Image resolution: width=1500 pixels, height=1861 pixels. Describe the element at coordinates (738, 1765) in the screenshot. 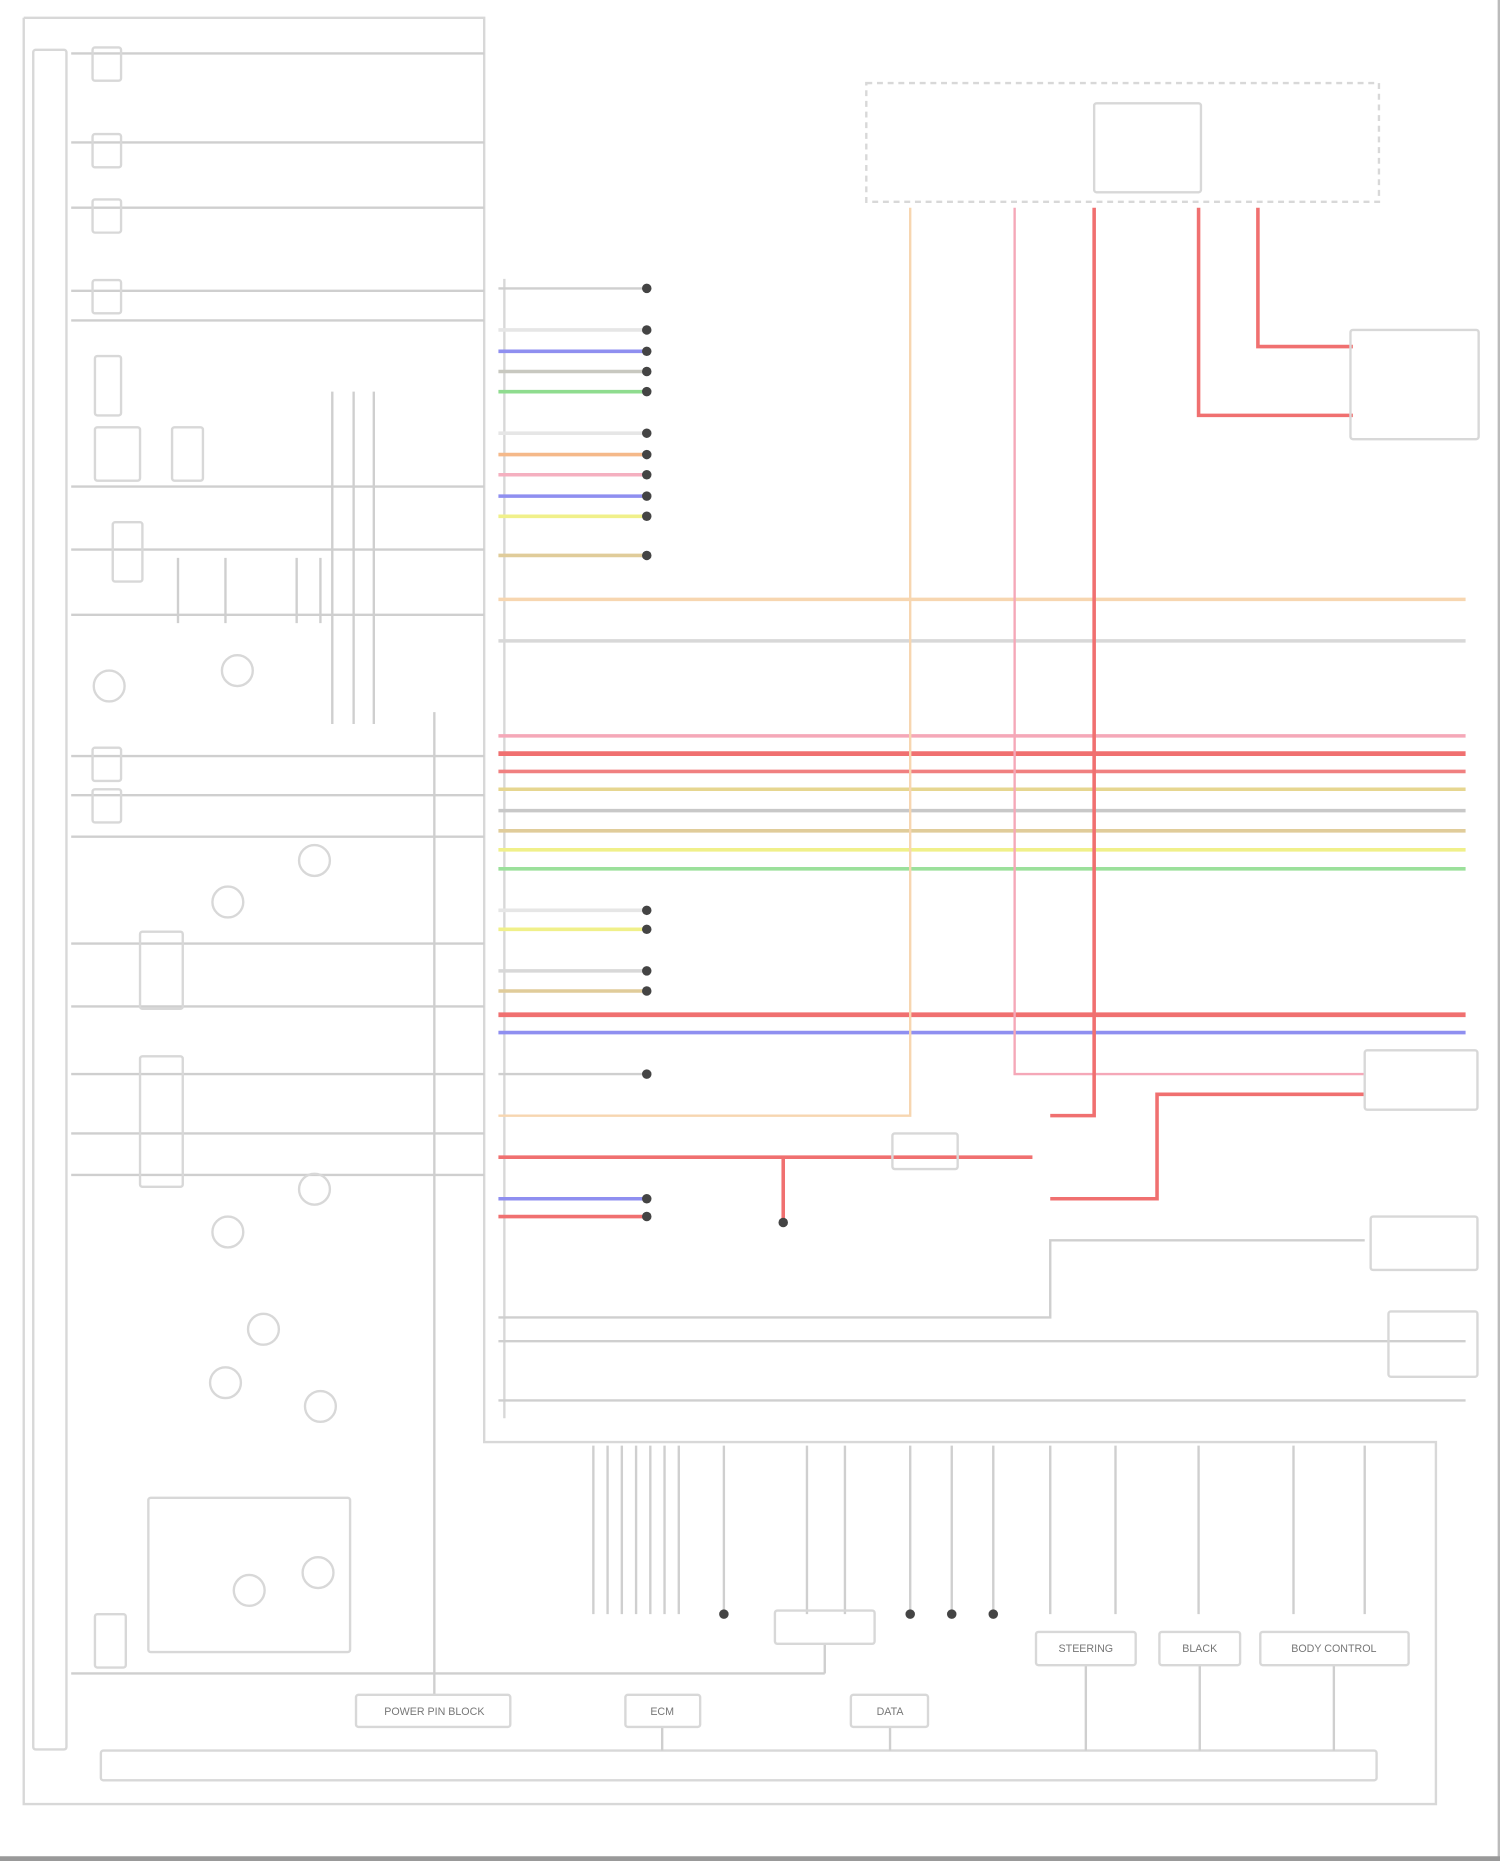

I see `ground-bus-bottom` at that location.